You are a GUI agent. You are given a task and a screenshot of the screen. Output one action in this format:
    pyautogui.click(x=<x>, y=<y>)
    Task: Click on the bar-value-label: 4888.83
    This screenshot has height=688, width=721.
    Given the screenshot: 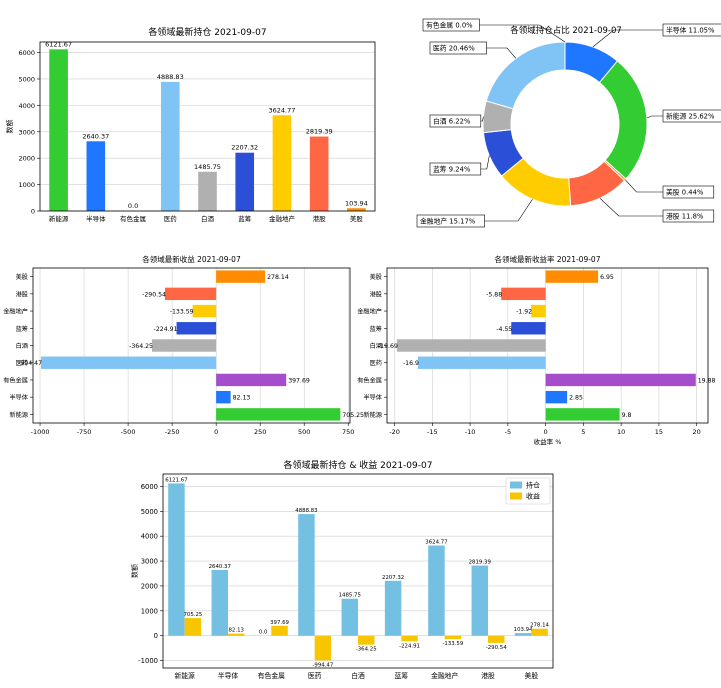 What is the action you would take?
    pyautogui.click(x=170, y=77)
    